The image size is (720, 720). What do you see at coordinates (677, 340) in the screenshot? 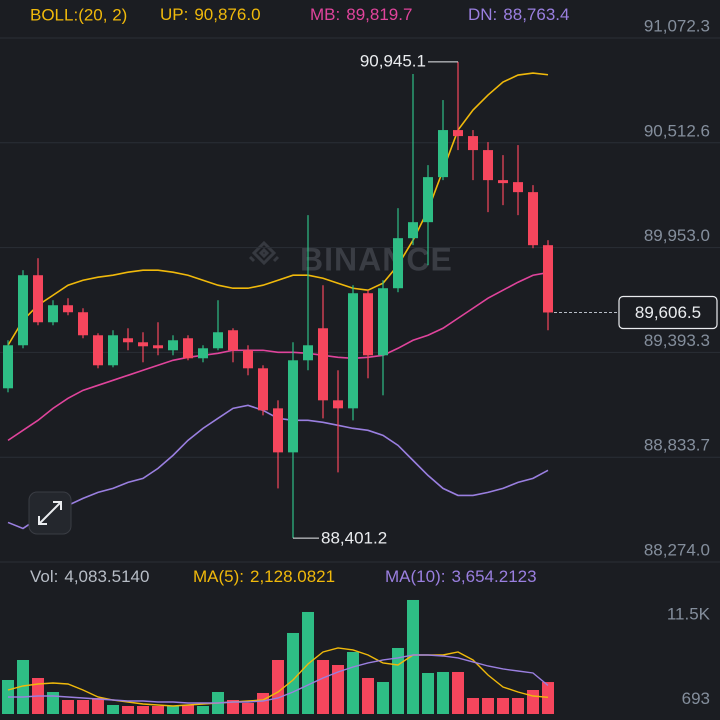
I see `y-tick-label: 89,393.3` at bounding box center [677, 340].